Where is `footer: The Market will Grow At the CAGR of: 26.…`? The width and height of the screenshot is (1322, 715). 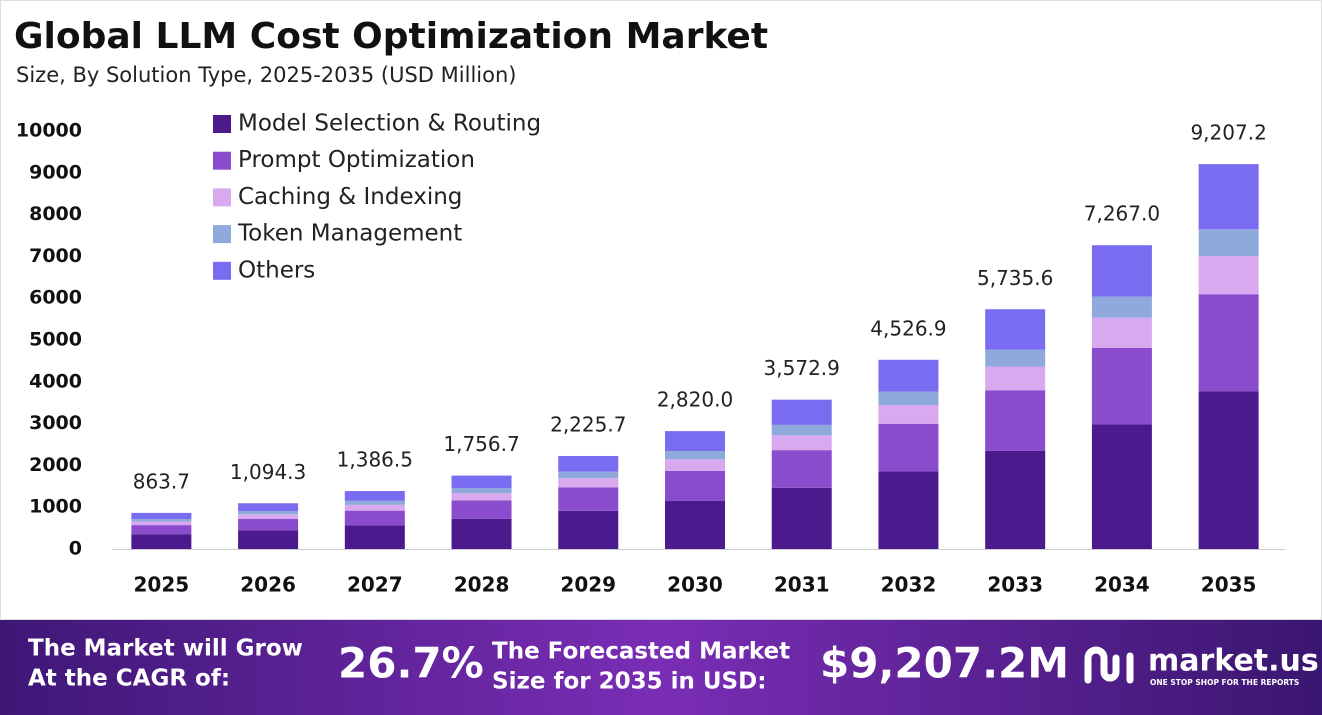 footer: The Market will Grow At the CAGR of: 26.… is located at coordinates (673, 665).